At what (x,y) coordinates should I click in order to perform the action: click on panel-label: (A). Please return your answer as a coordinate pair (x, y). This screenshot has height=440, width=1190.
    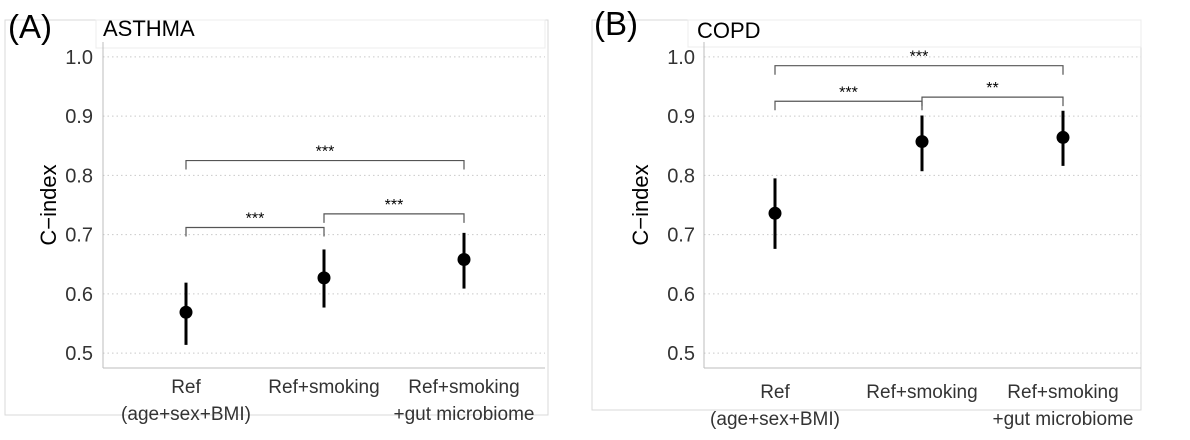
    Looking at the image, I should click on (30, 26).